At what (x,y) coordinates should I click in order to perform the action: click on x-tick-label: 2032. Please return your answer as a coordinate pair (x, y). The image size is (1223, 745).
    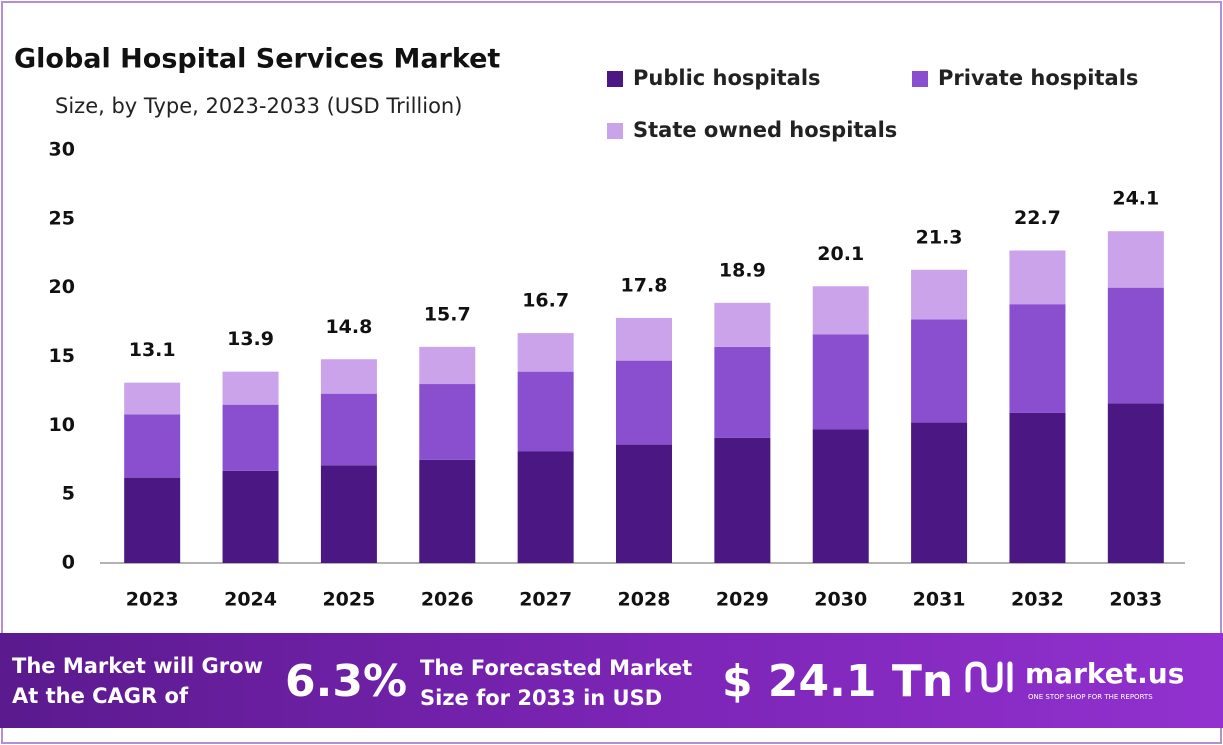
    Looking at the image, I should click on (1037, 600).